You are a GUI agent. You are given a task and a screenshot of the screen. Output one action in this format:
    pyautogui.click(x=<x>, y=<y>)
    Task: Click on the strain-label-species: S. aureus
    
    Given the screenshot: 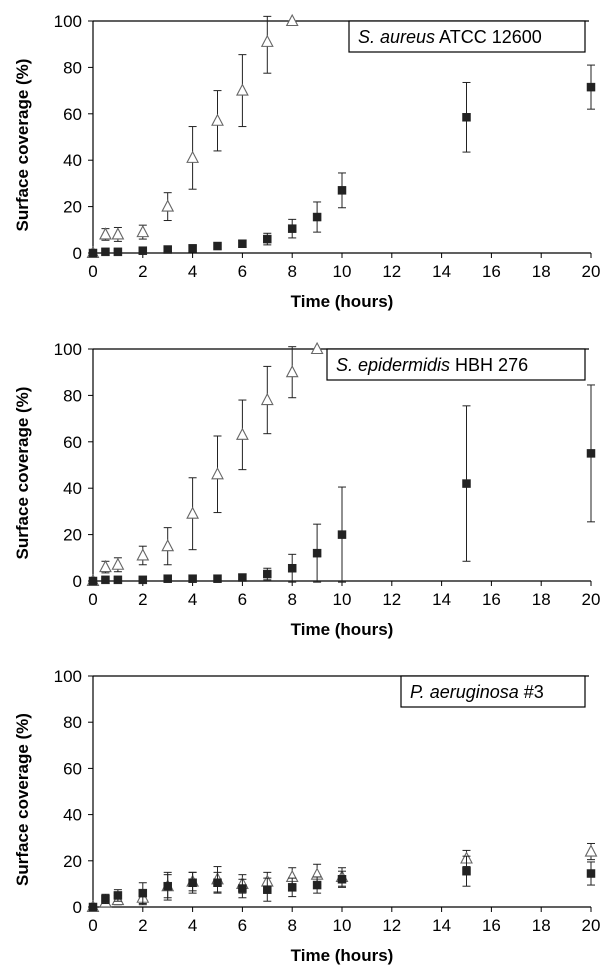 What is the action you would take?
    pyautogui.click(x=396, y=37)
    